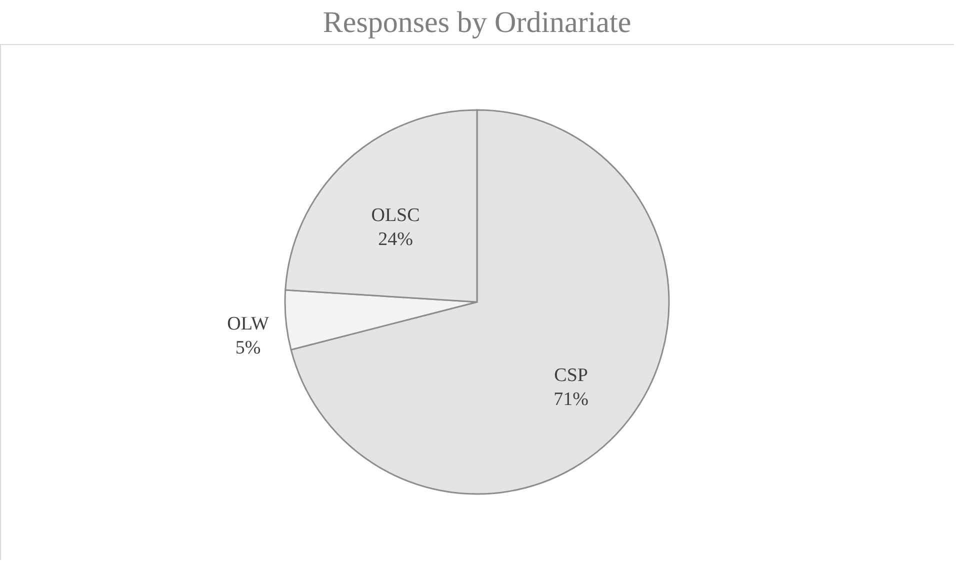 This screenshot has height=577, width=956. I want to click on data-label: 24%, so click(396, 239).